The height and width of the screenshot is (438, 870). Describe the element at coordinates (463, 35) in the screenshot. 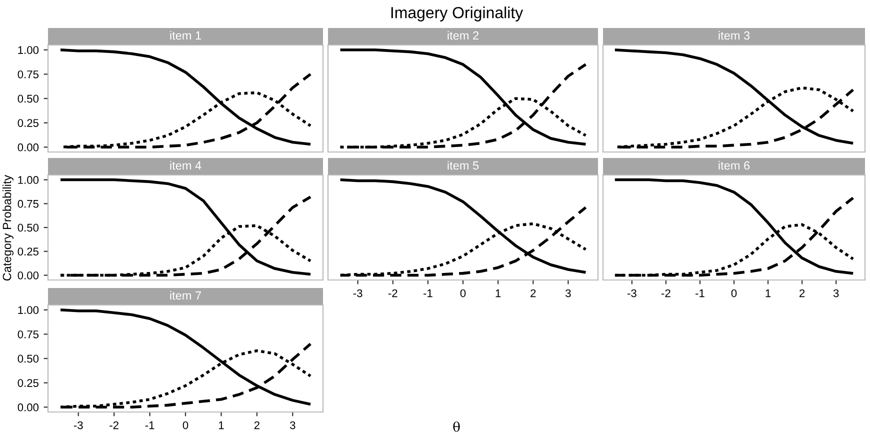

I see `chart-subtitle: item 2` at that location.